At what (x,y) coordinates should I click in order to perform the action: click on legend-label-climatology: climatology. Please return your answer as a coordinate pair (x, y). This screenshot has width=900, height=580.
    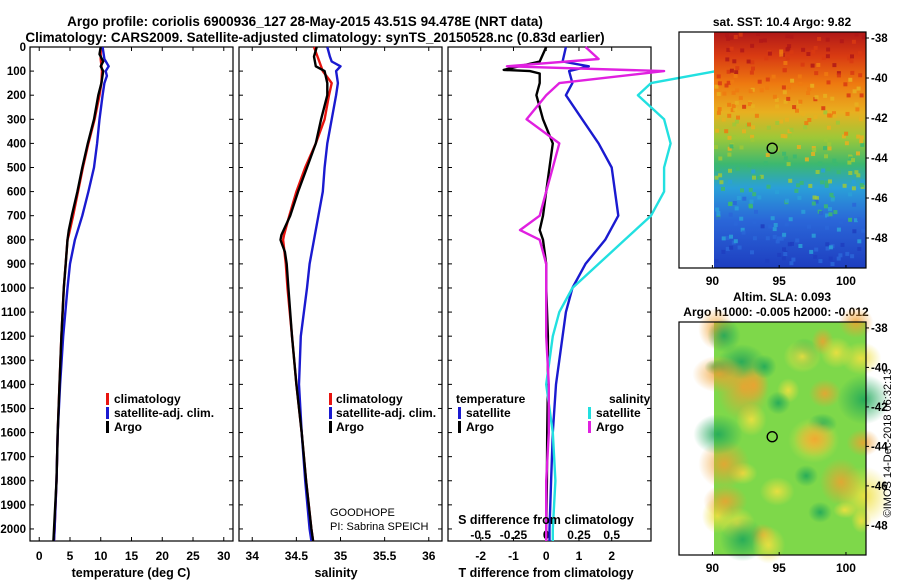
    Looking at the image, I should click on (369, 399).